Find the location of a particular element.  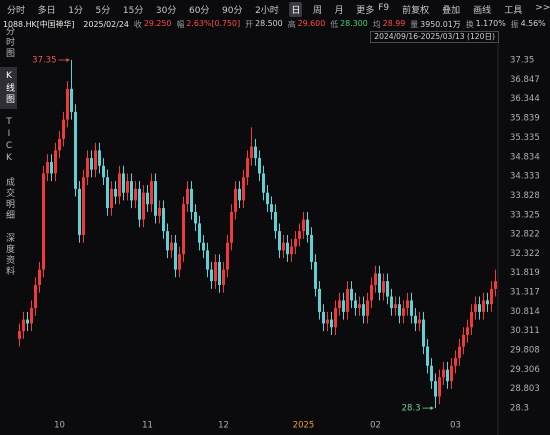

period-tab: 90分 is located at coordinates (232, 10).